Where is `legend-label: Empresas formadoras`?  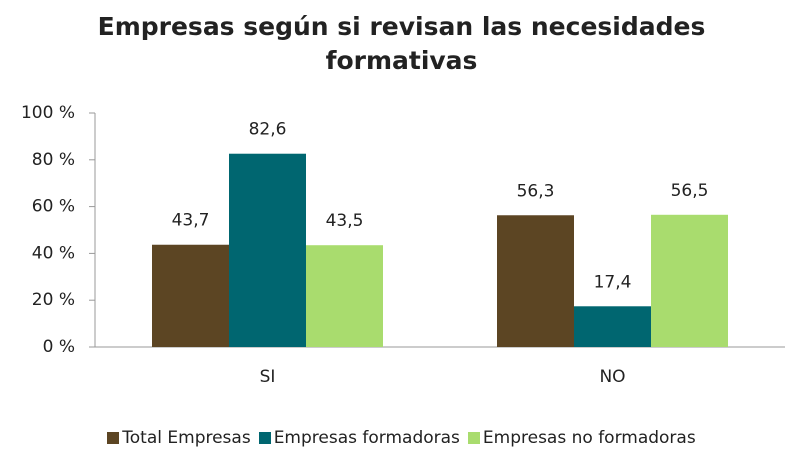
legend-label: Empresas formadoras is located at coordinates (366, 438).